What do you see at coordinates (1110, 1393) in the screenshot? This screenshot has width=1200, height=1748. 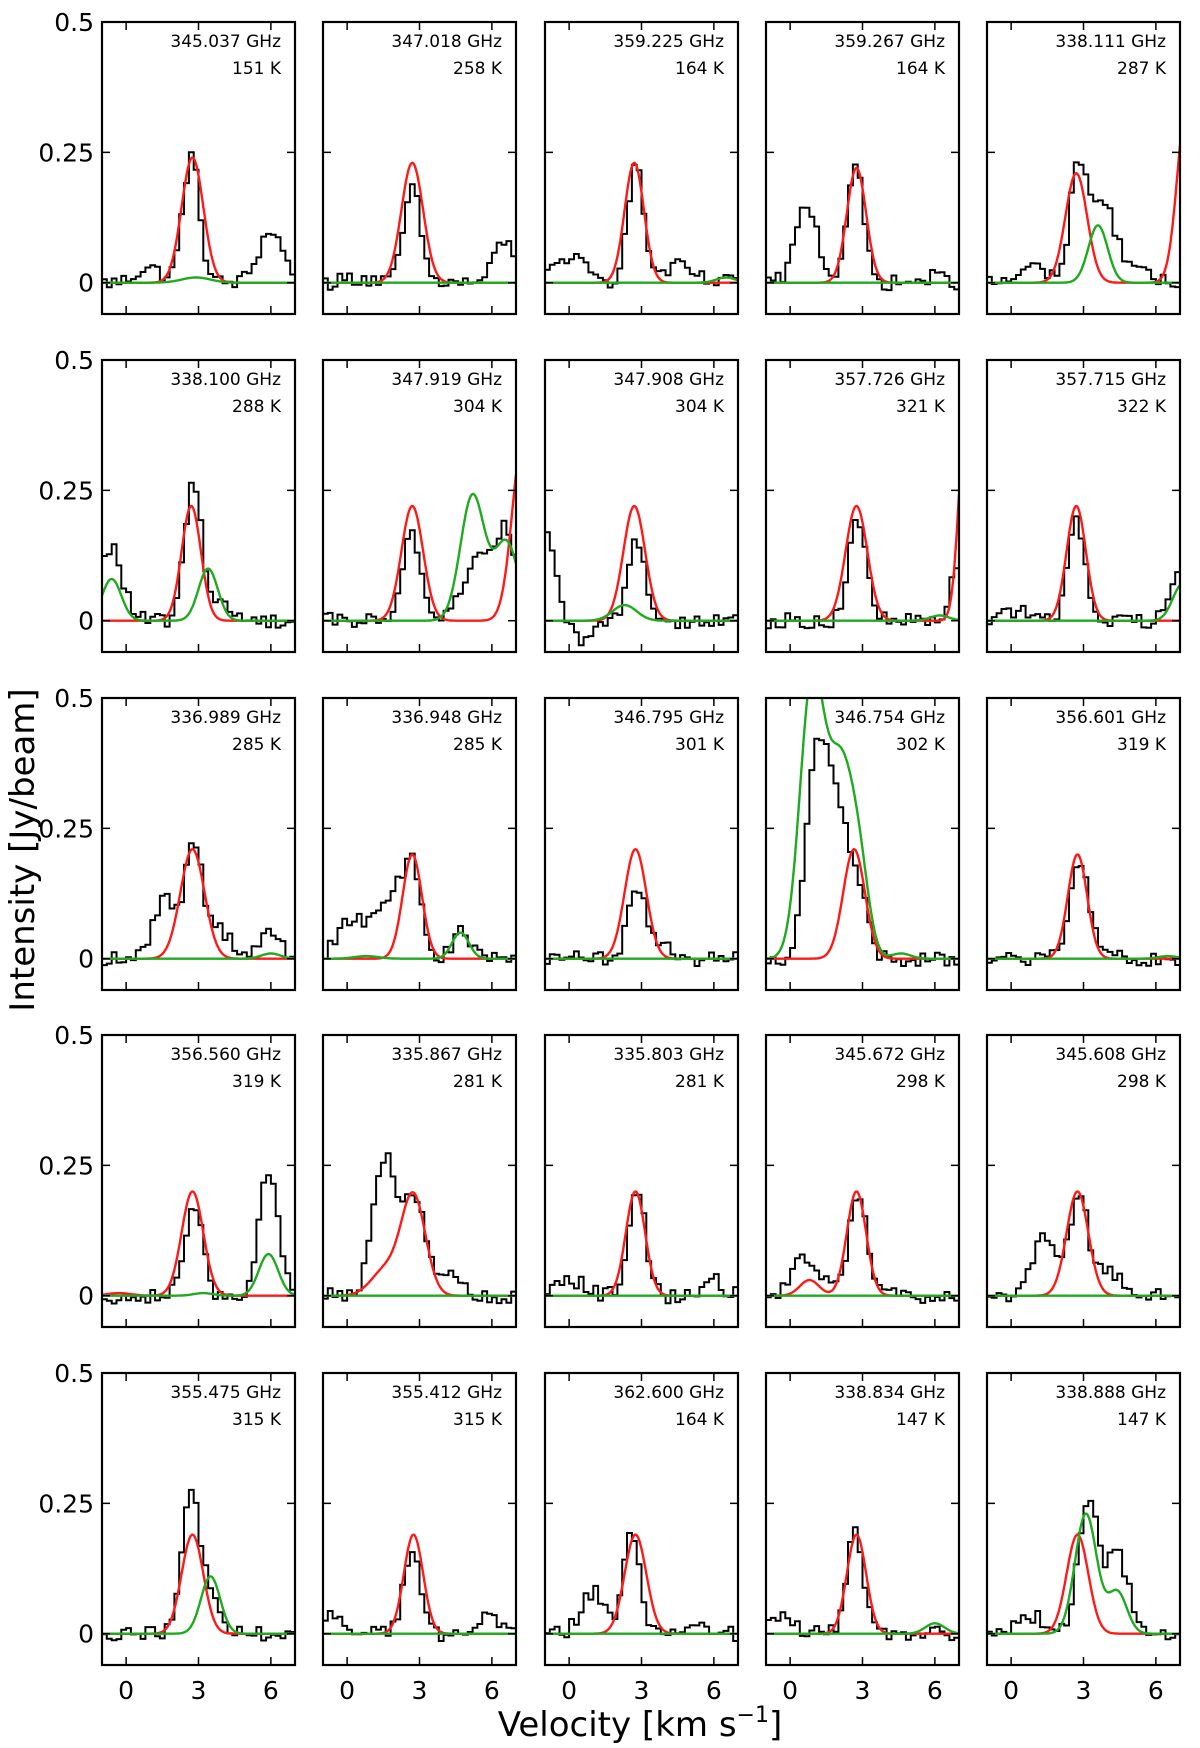 I see `frequency-label: 338.888 GHz` at bounding box center [1110, 1393].